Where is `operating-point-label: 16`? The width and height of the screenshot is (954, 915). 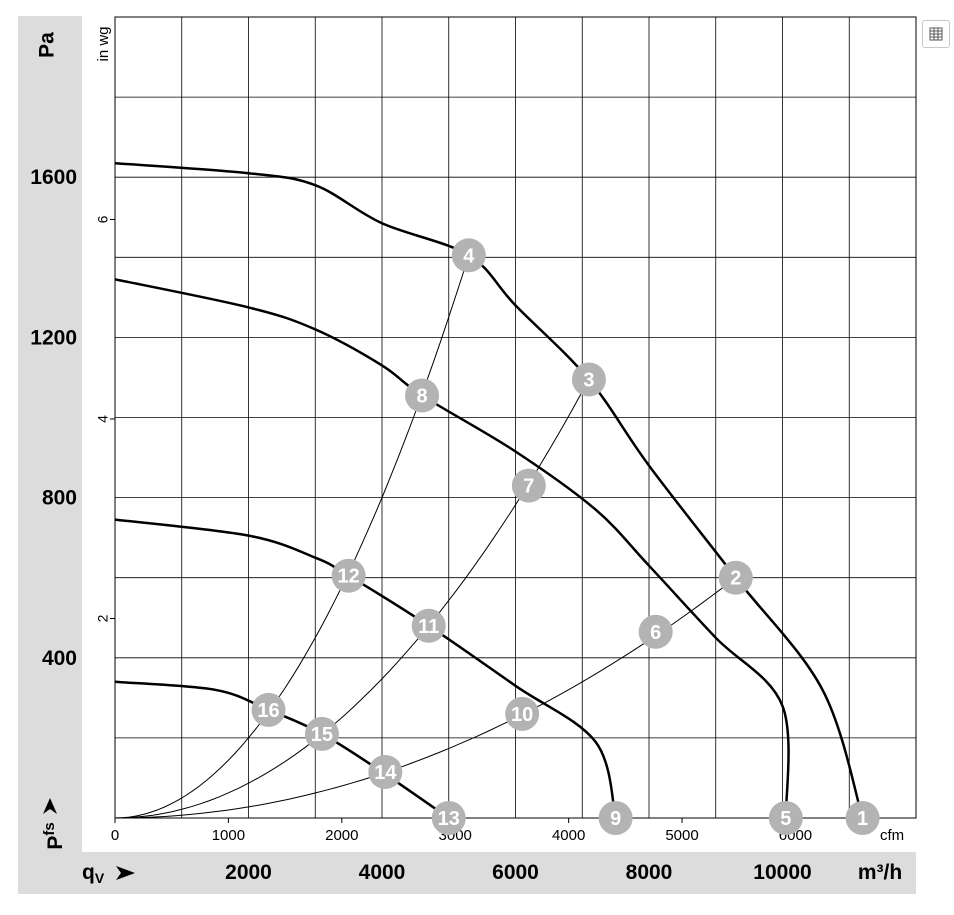 operating-point-label: 16 is located at coordinates (268, 711).